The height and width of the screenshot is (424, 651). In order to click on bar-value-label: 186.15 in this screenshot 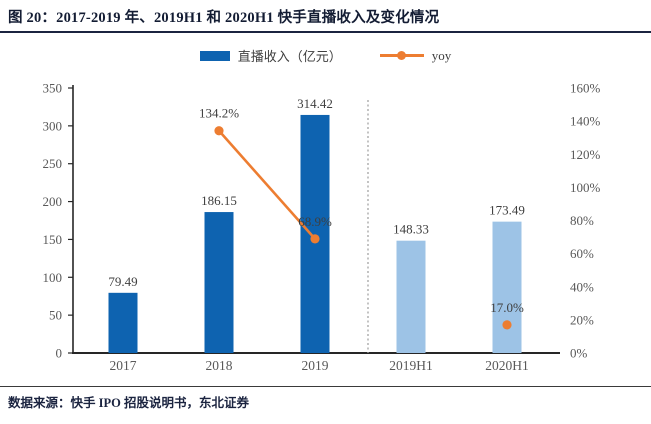, I will do `click(219, 200)`.